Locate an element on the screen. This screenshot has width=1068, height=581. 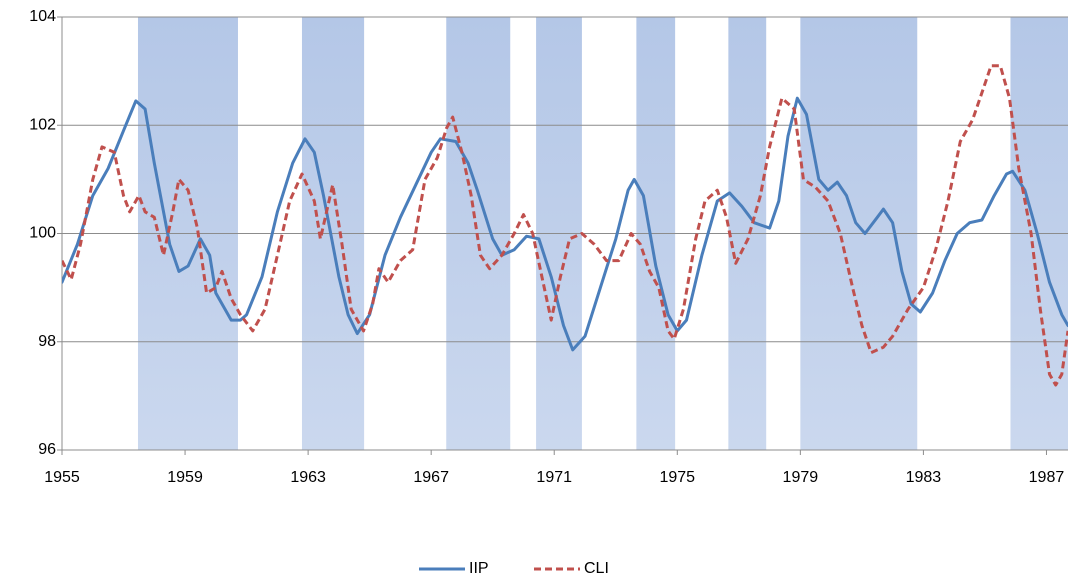
y-tick-label: 102 is located at coordinates (42, 124).